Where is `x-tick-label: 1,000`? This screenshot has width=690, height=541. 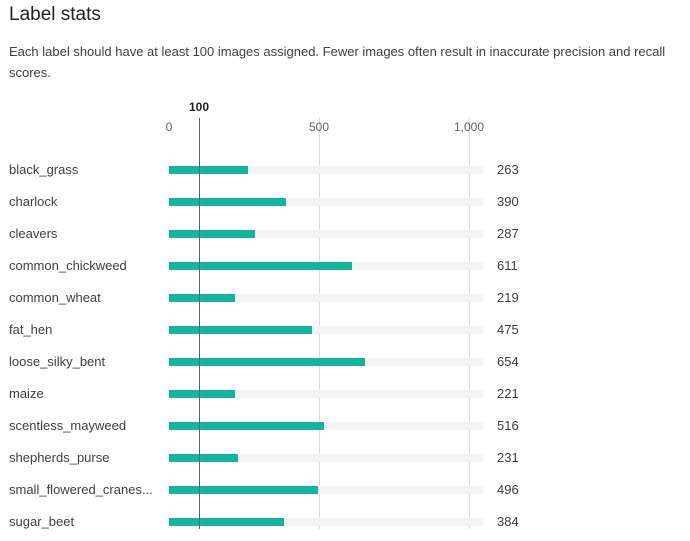
x-tick-label: 1,000 is located at coordinates (469, 127).